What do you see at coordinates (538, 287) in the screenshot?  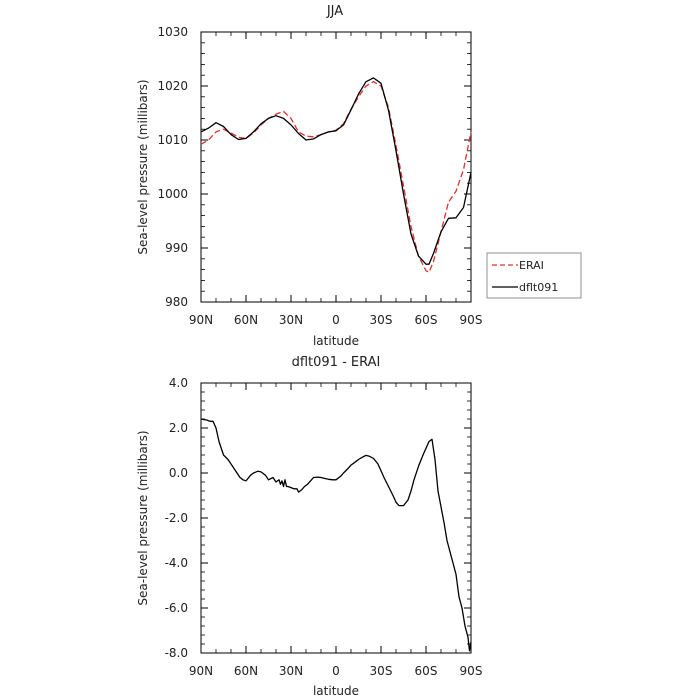 I see `legend-label-dflt091: dflt091` at bounding box center [538, 287].